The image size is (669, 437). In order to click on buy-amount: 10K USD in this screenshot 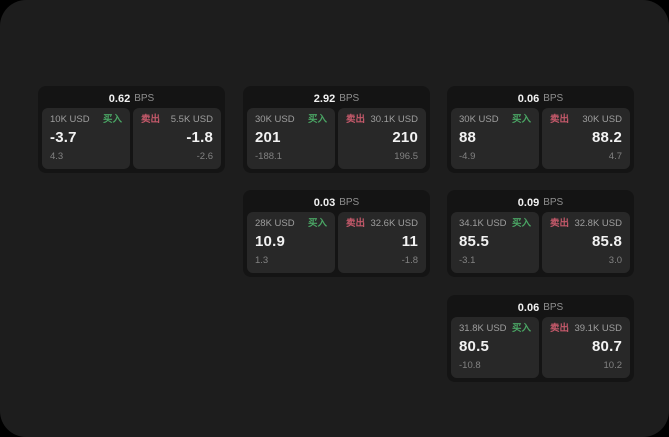, I will do `click(70, 119)`.